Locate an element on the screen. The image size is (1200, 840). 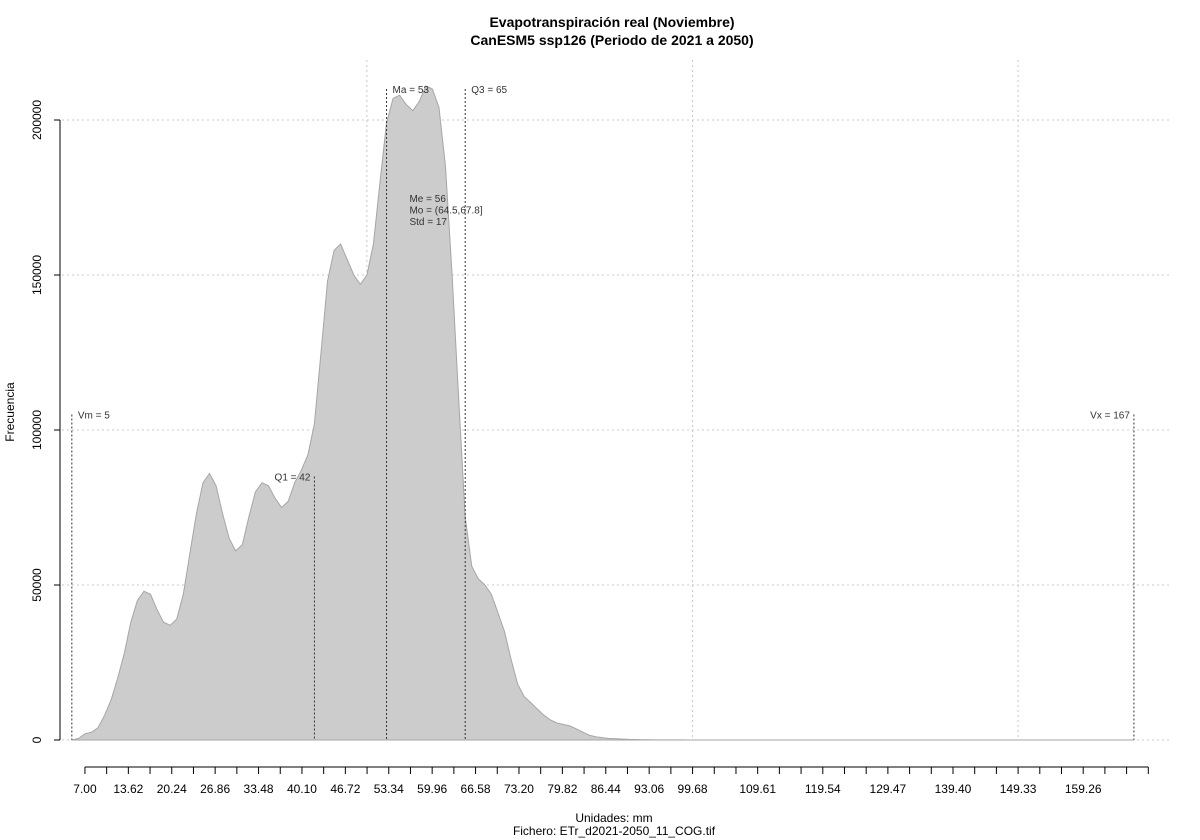
y-tick-label: 0 is located at coordinates (37, 739).